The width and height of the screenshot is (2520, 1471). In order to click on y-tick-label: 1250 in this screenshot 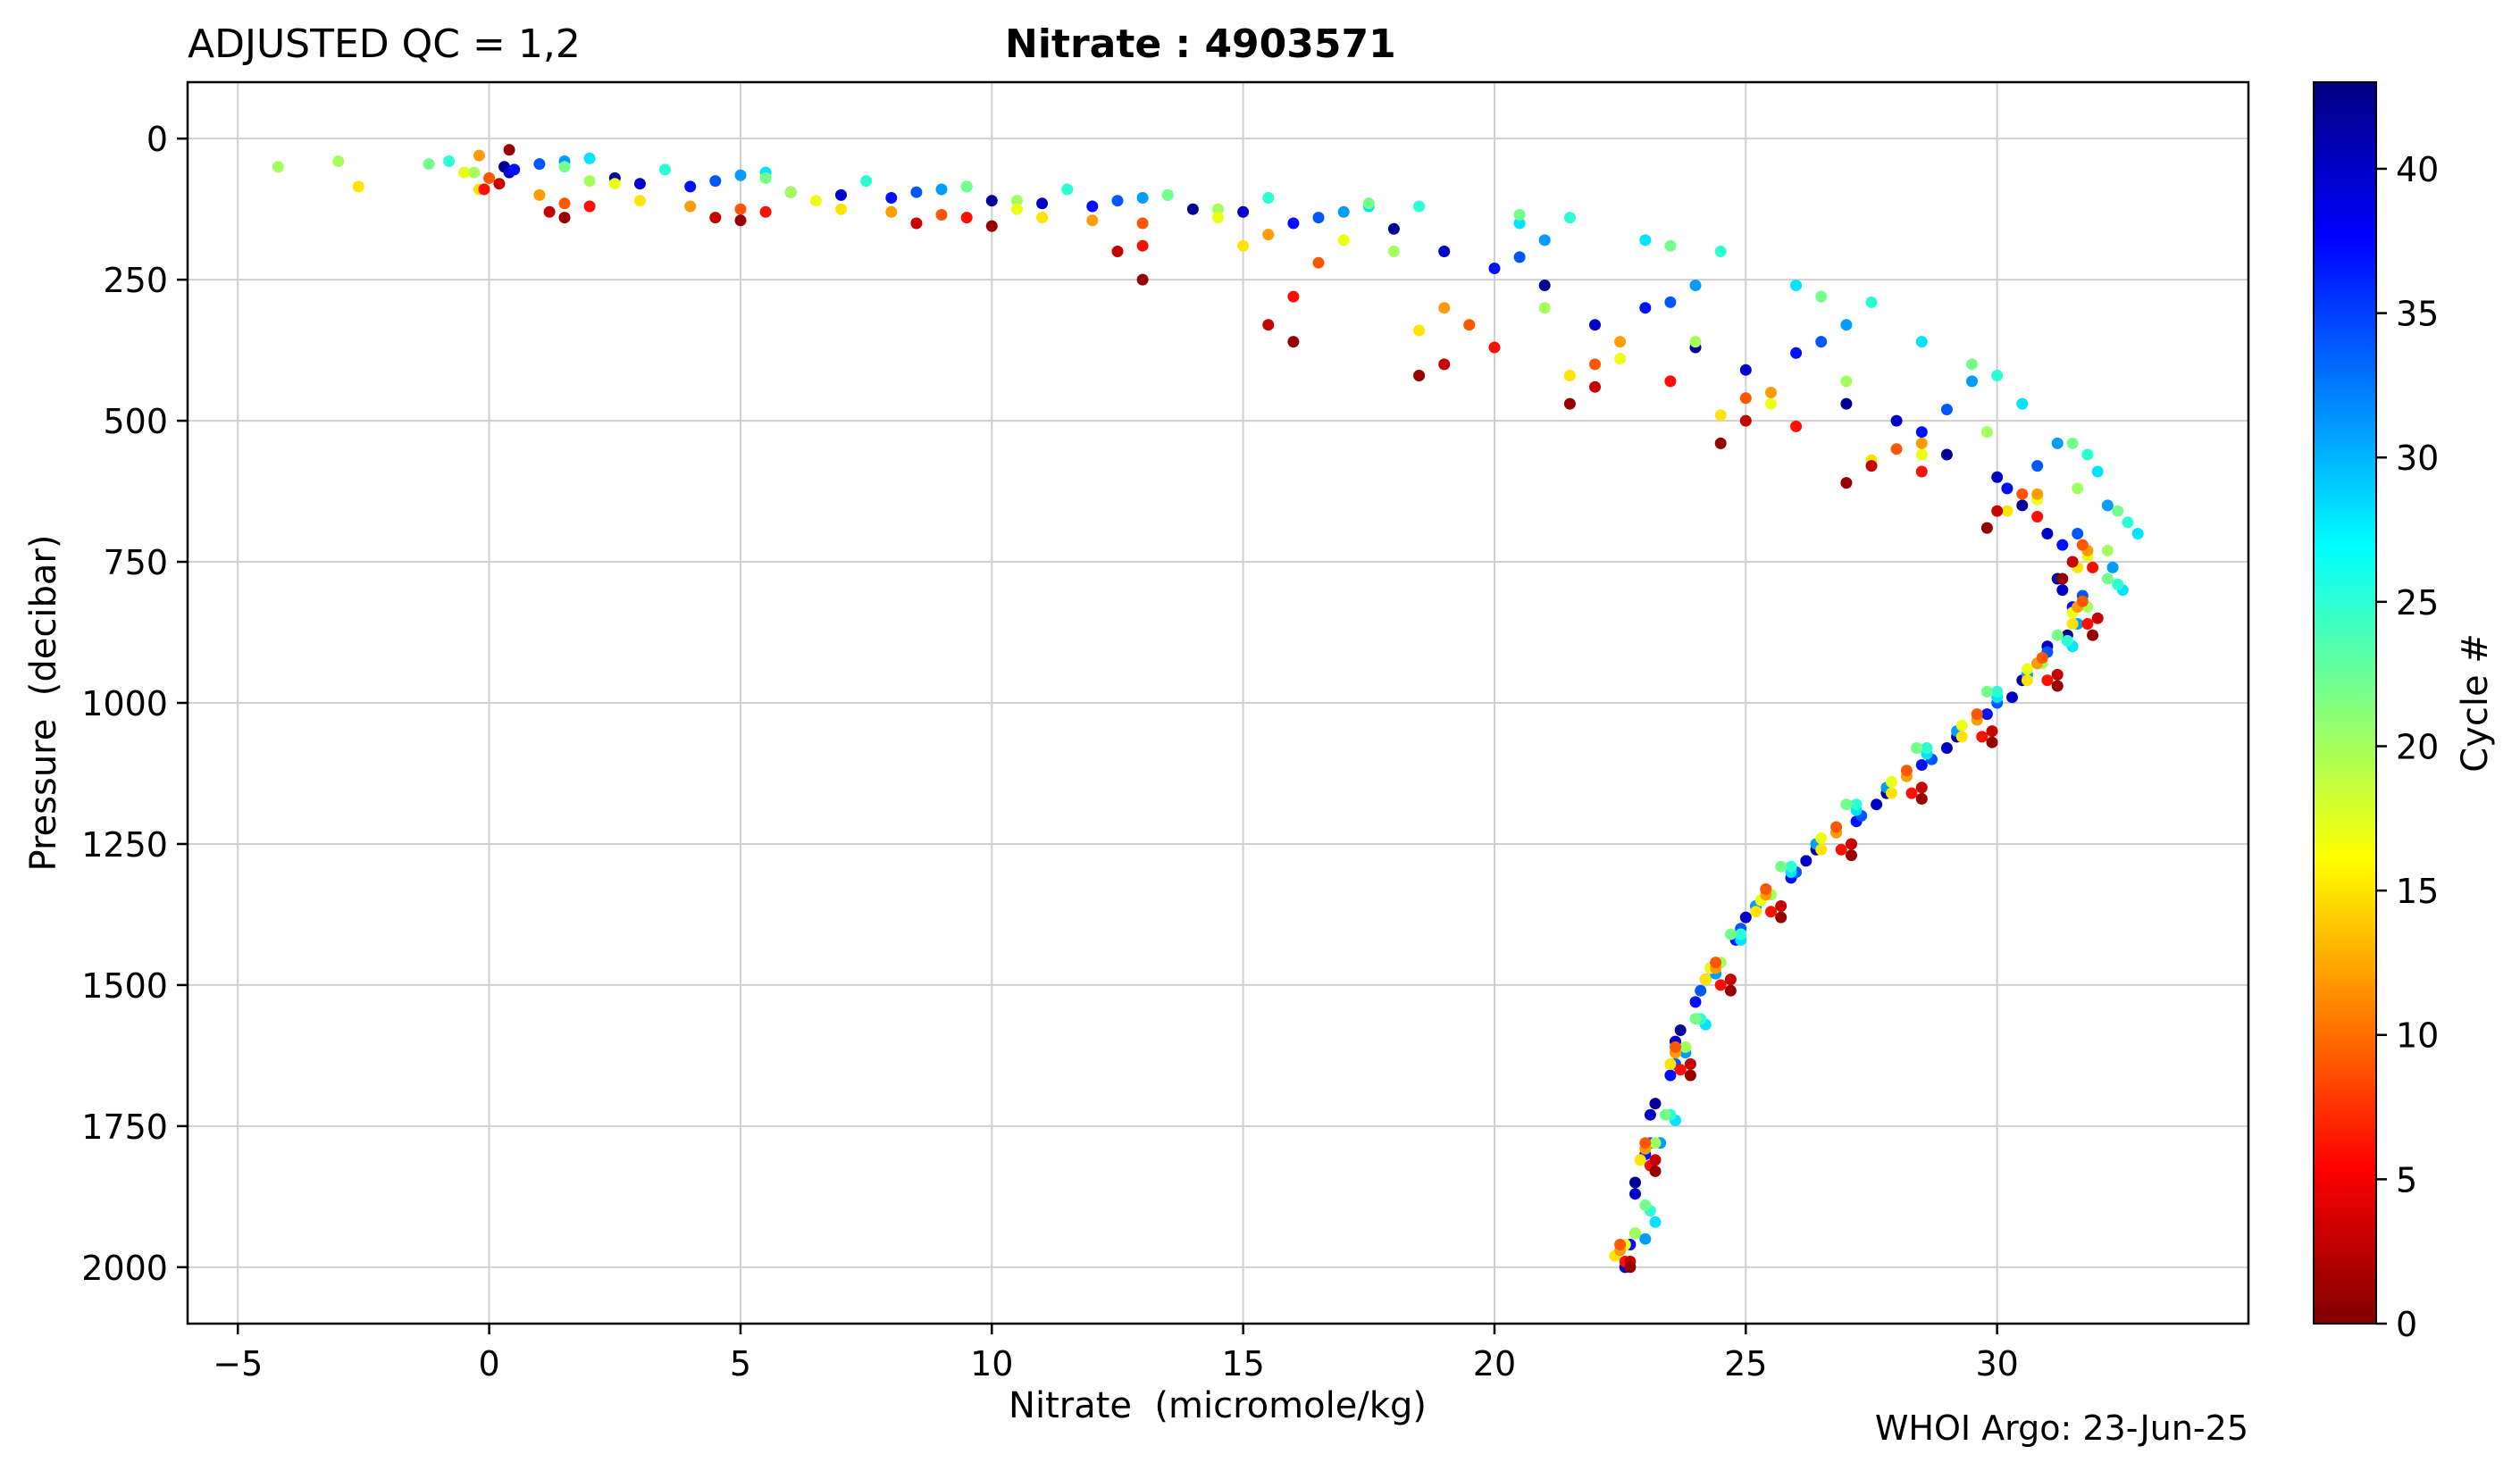, I will do `click(124, 845)`.